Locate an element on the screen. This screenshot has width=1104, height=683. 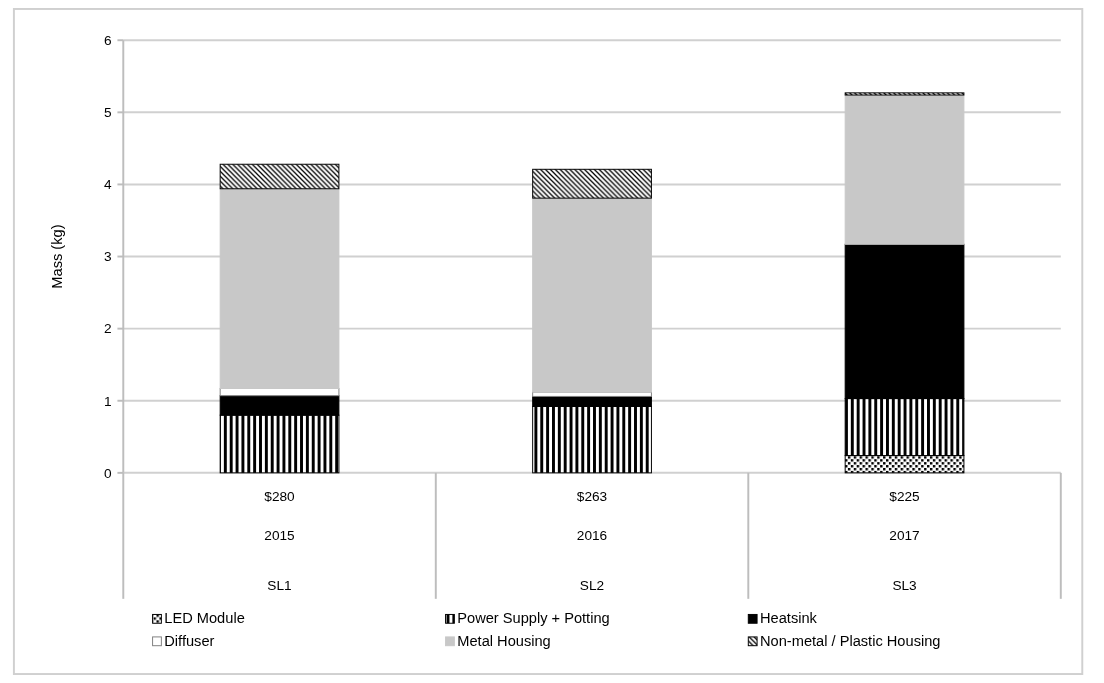
y-tick-label: 6 is located at coordinates (107, 41).